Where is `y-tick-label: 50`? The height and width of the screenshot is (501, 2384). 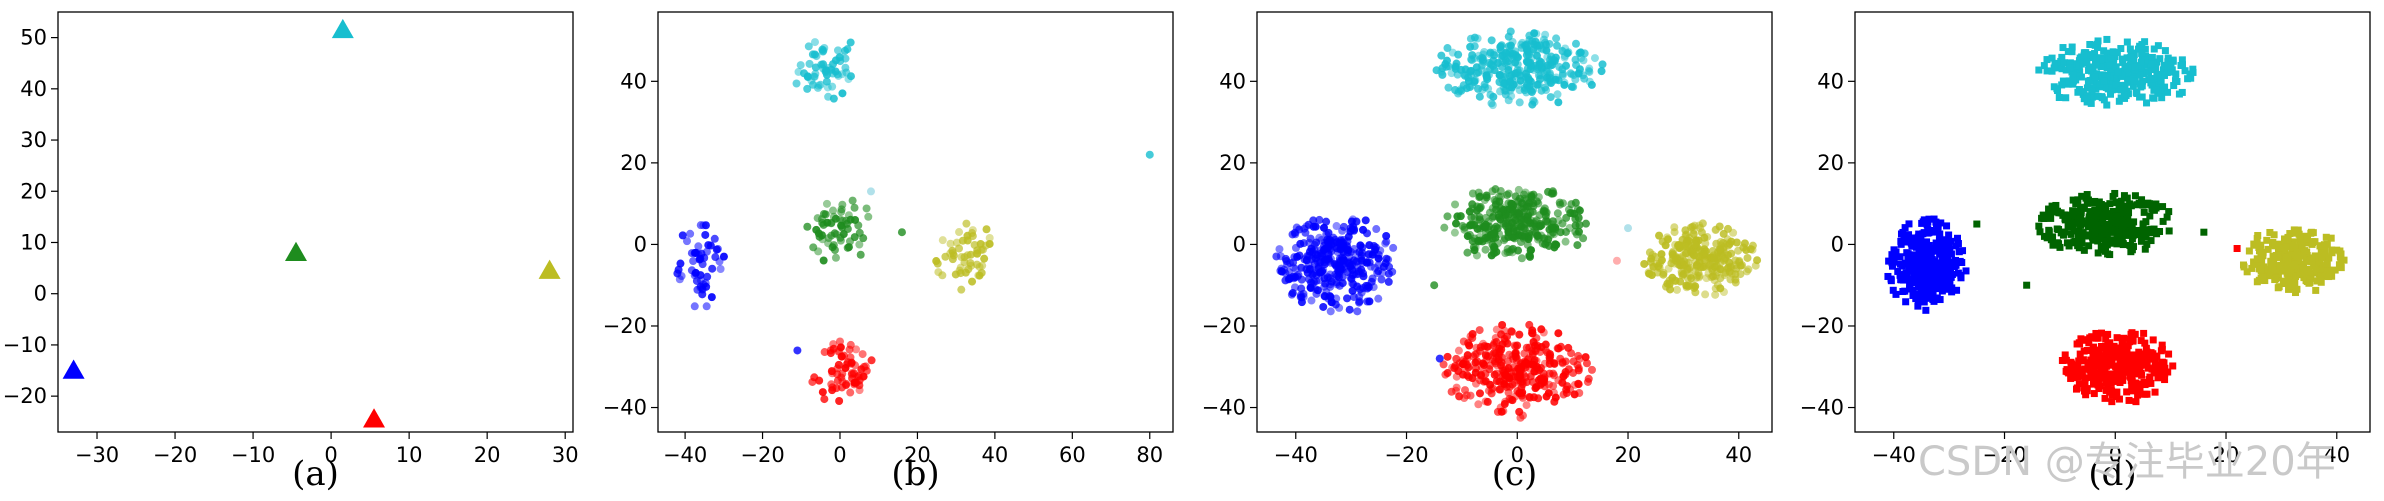 y-tick-label: 50 is located at coordinates (33, 38).